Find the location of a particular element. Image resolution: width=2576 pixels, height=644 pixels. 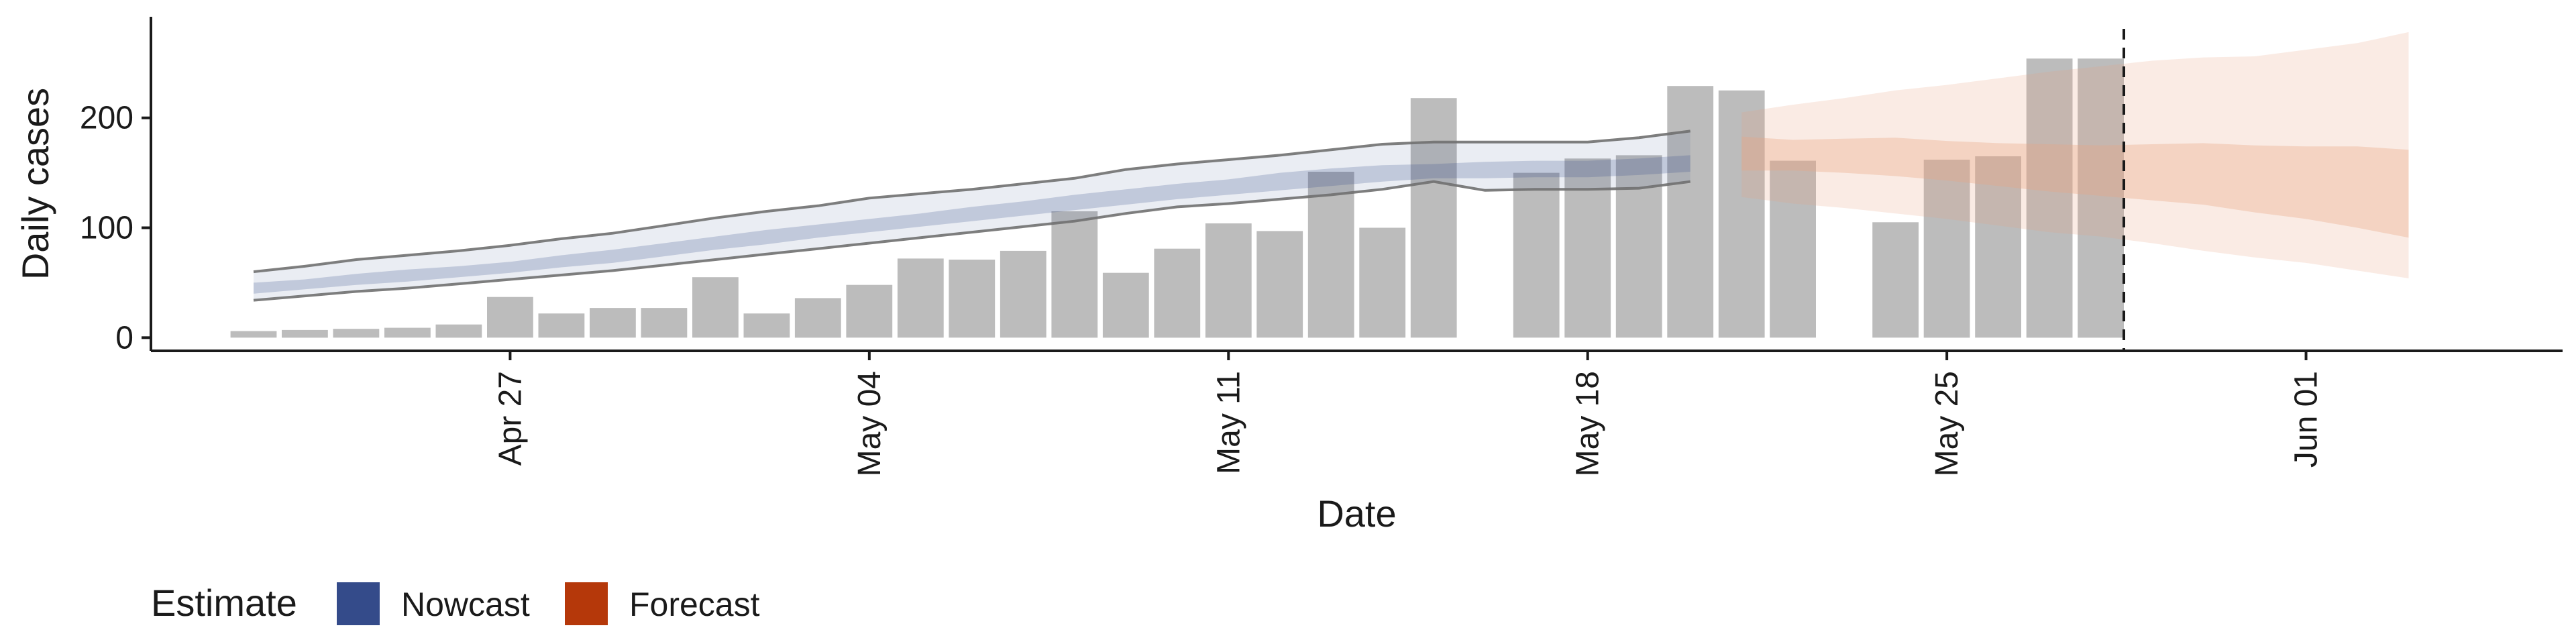

y-axis-title: Daily cases is located at coordinates (35, 184).